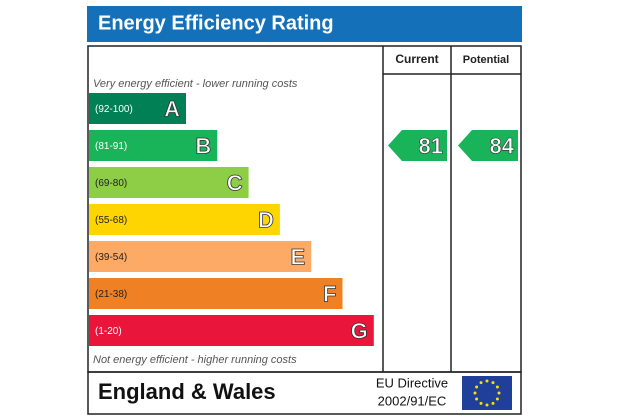 The image size is (620, 418). What do you see at coordinates (431, 145) in the screenshot?
I see `rating-value: 81` at bounding box center [431, 145].